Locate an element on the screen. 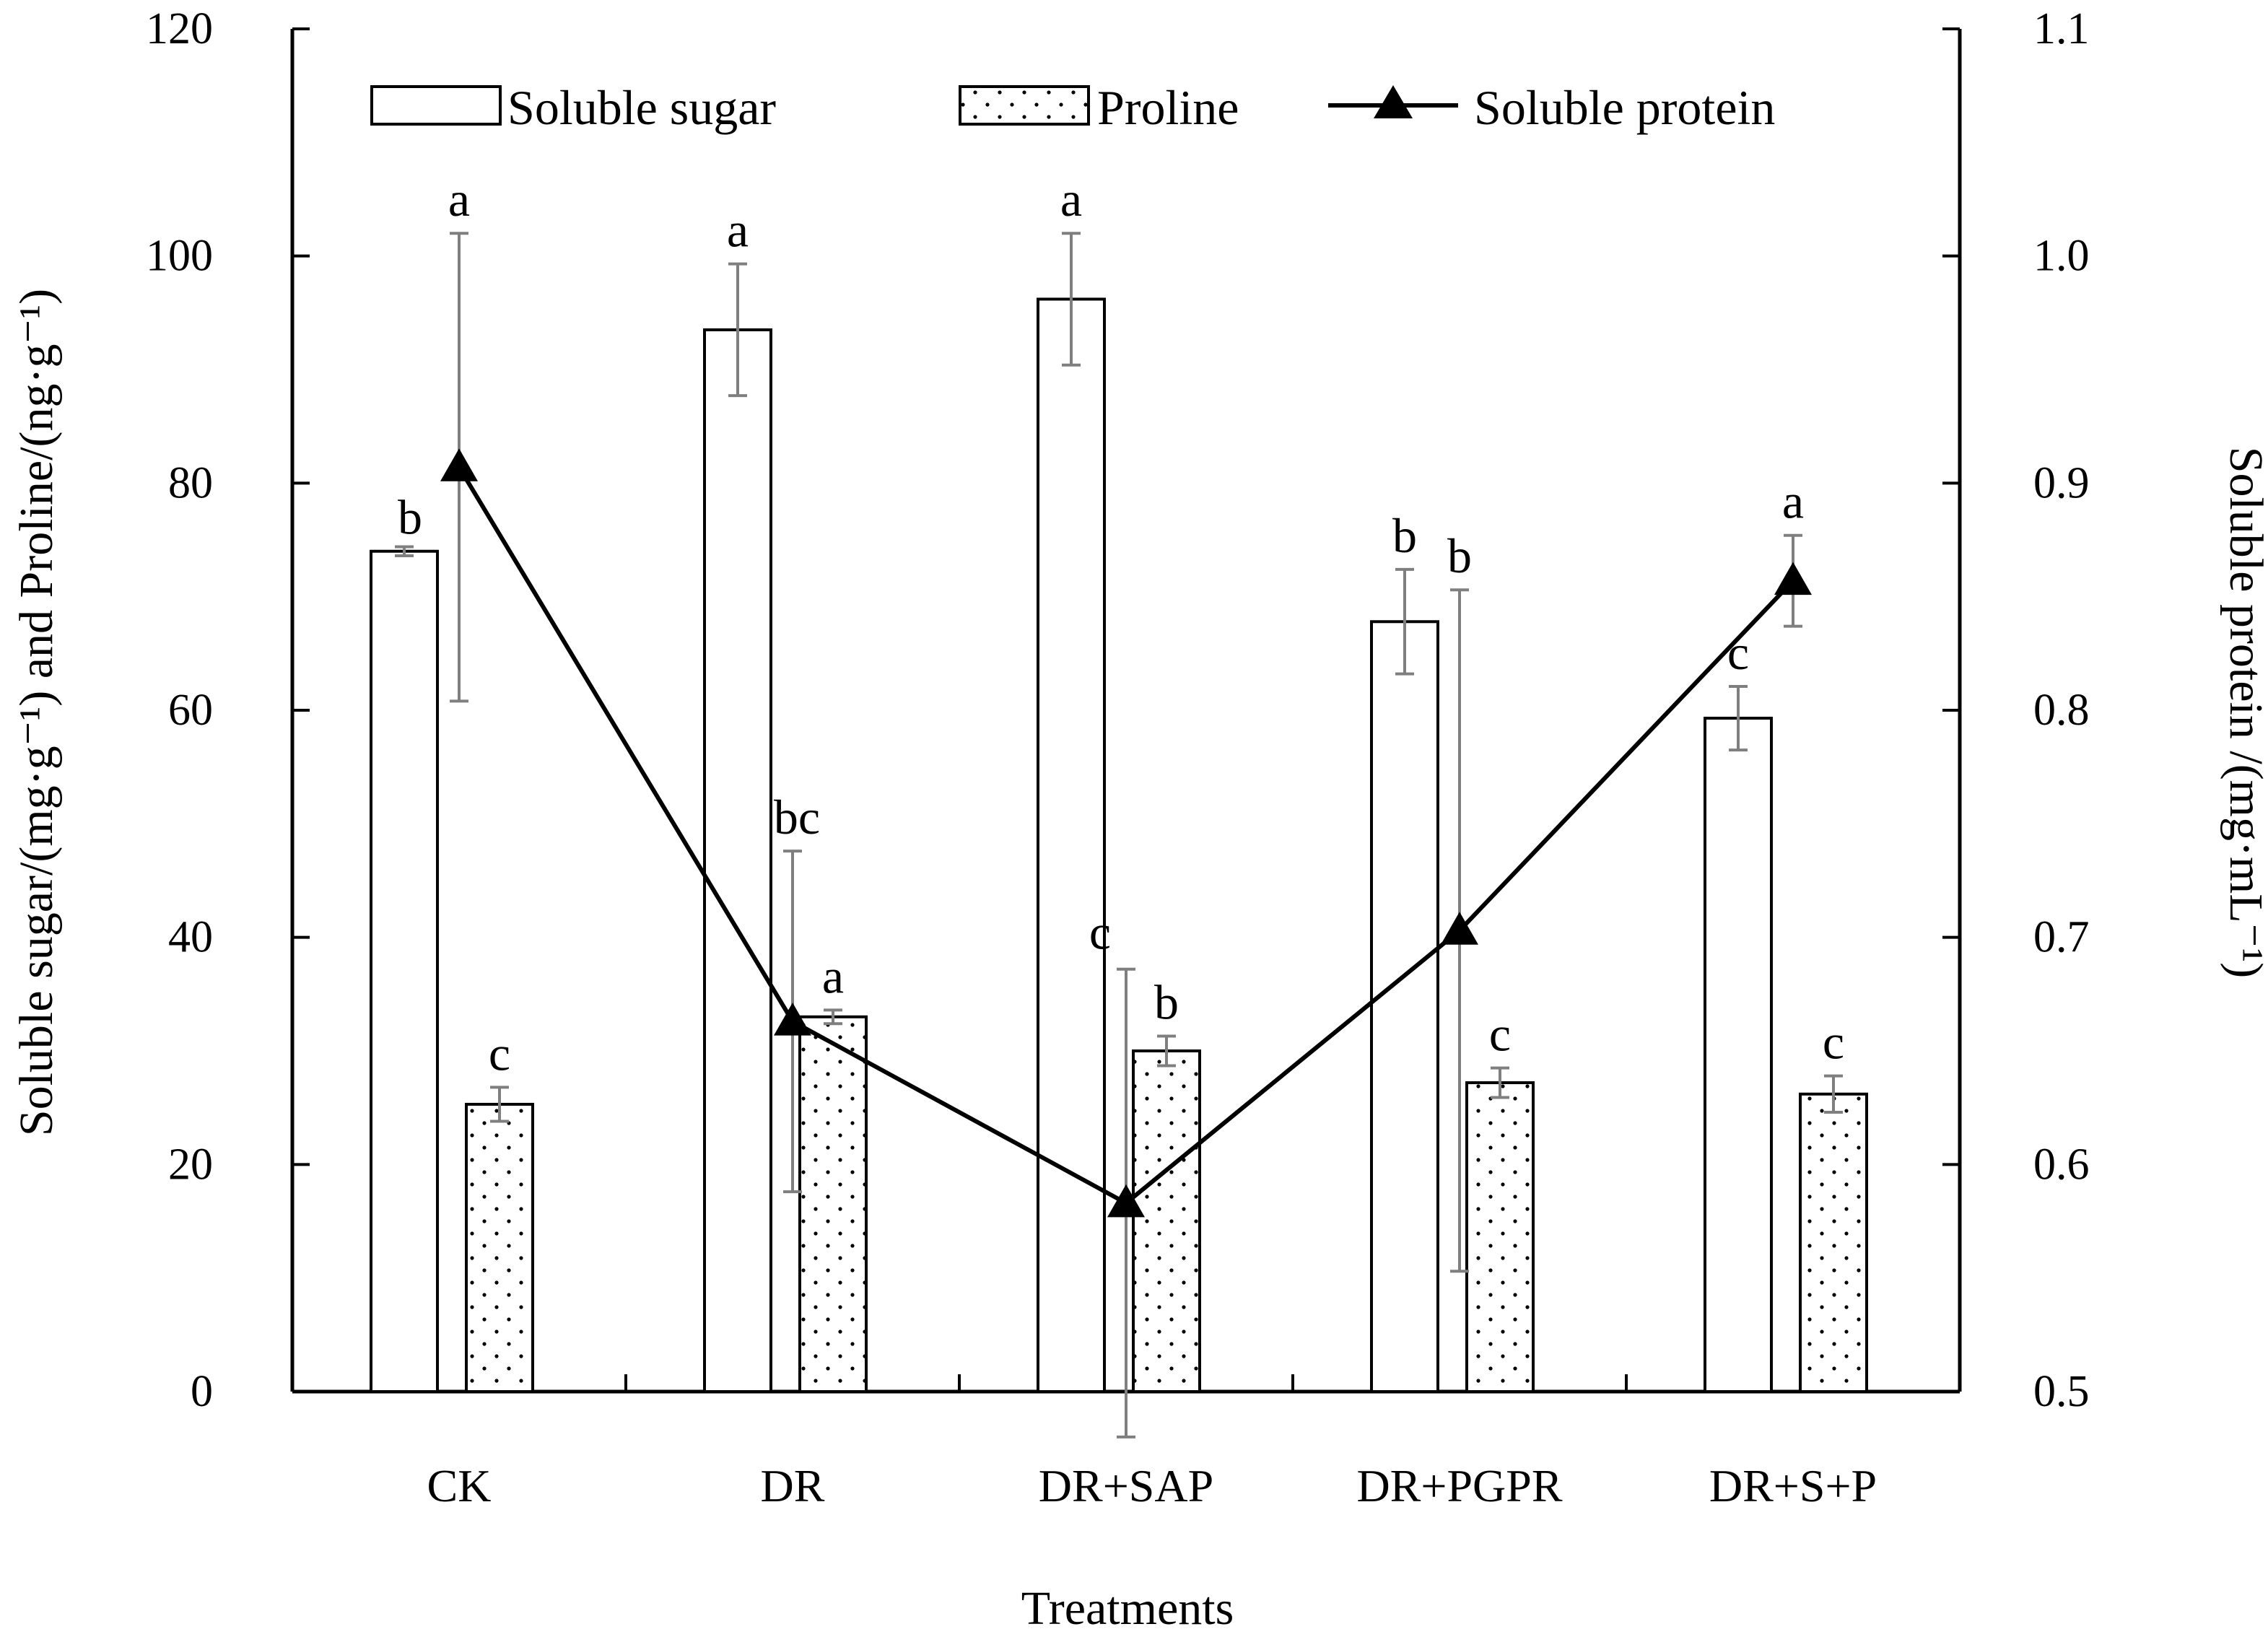 The height and width of the screenshot is (1637, 2268). y2-tick-label: 0.6 is located at coordinates (2061, 1164).